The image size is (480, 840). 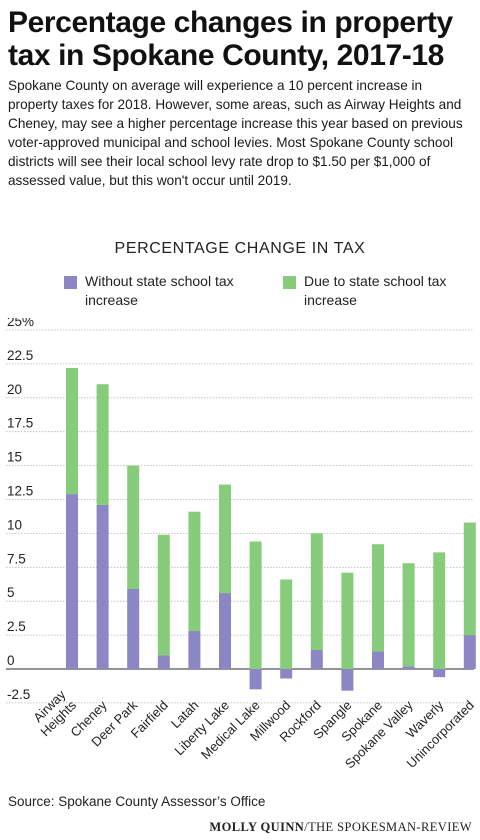 What do you see at coordinates (14, 524) in the screenshot?
I see `y-tick-label: 10` at bounding box center [14, 524].